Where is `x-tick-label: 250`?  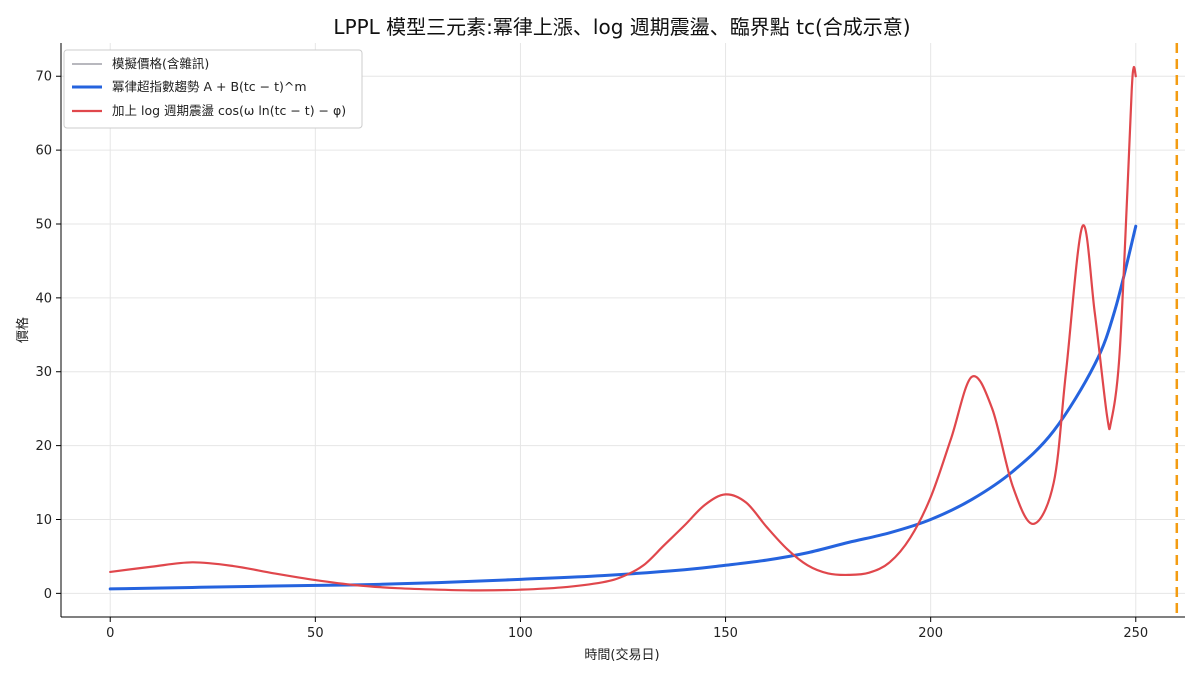 x-tick-label: 250 is located at coordinates (1135, 633).